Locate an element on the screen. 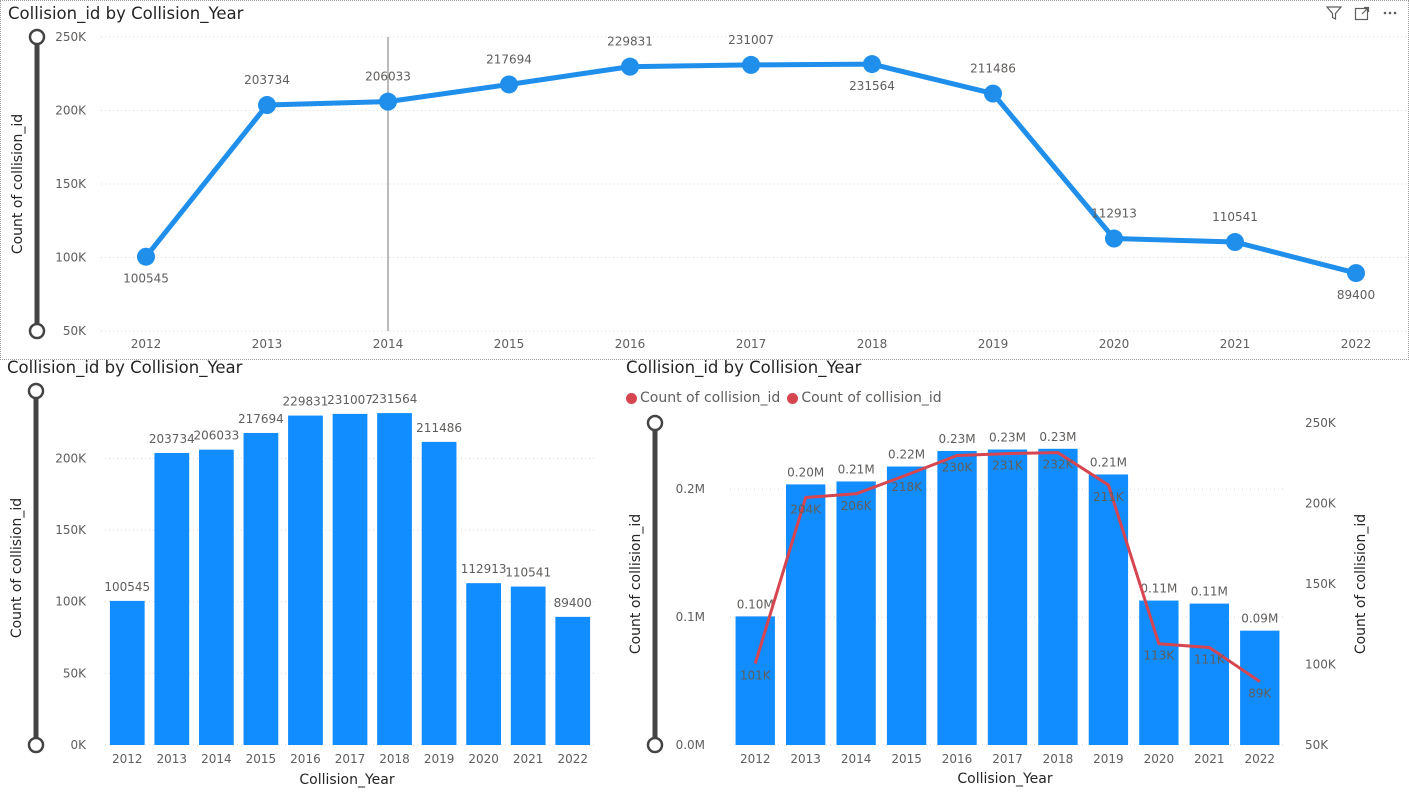 This screenshot has height=793, width=1409. legend-item-2: Count of collision_id is located at coordinates (871, 398).